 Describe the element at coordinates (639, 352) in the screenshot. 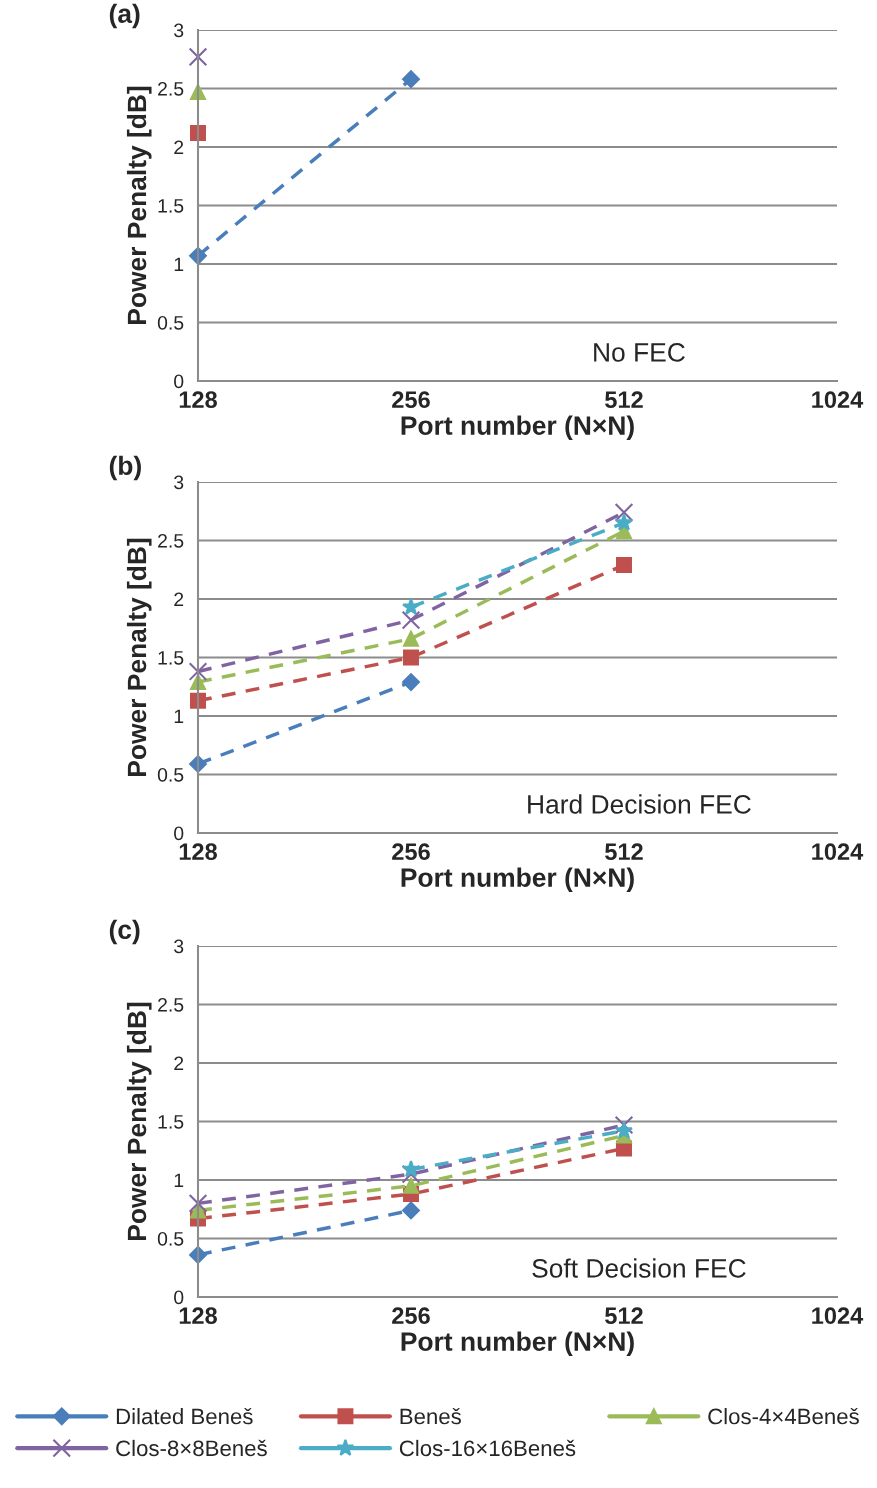

I see `annotation: No FEC` at that location.